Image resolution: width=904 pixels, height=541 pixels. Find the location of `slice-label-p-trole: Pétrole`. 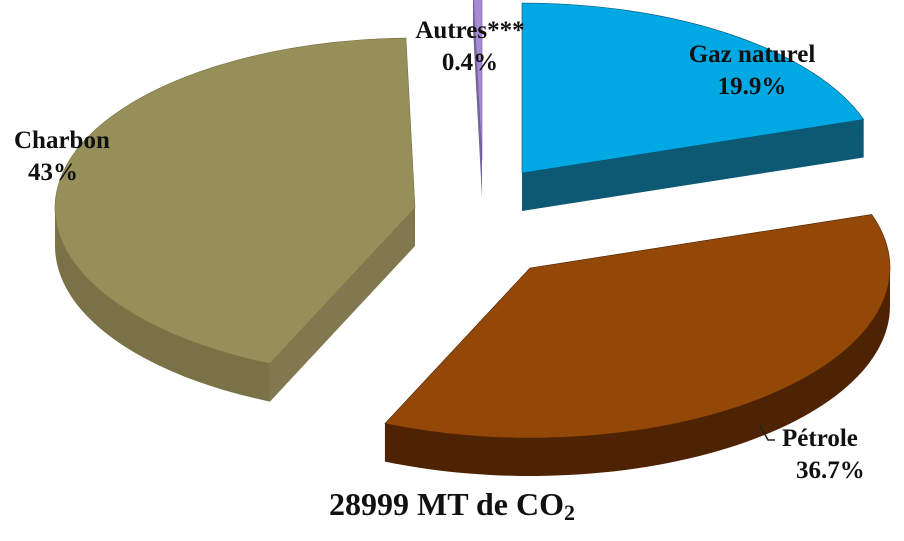

slice-label-p-trole: Pétrole is located at coordinates (820, 438).